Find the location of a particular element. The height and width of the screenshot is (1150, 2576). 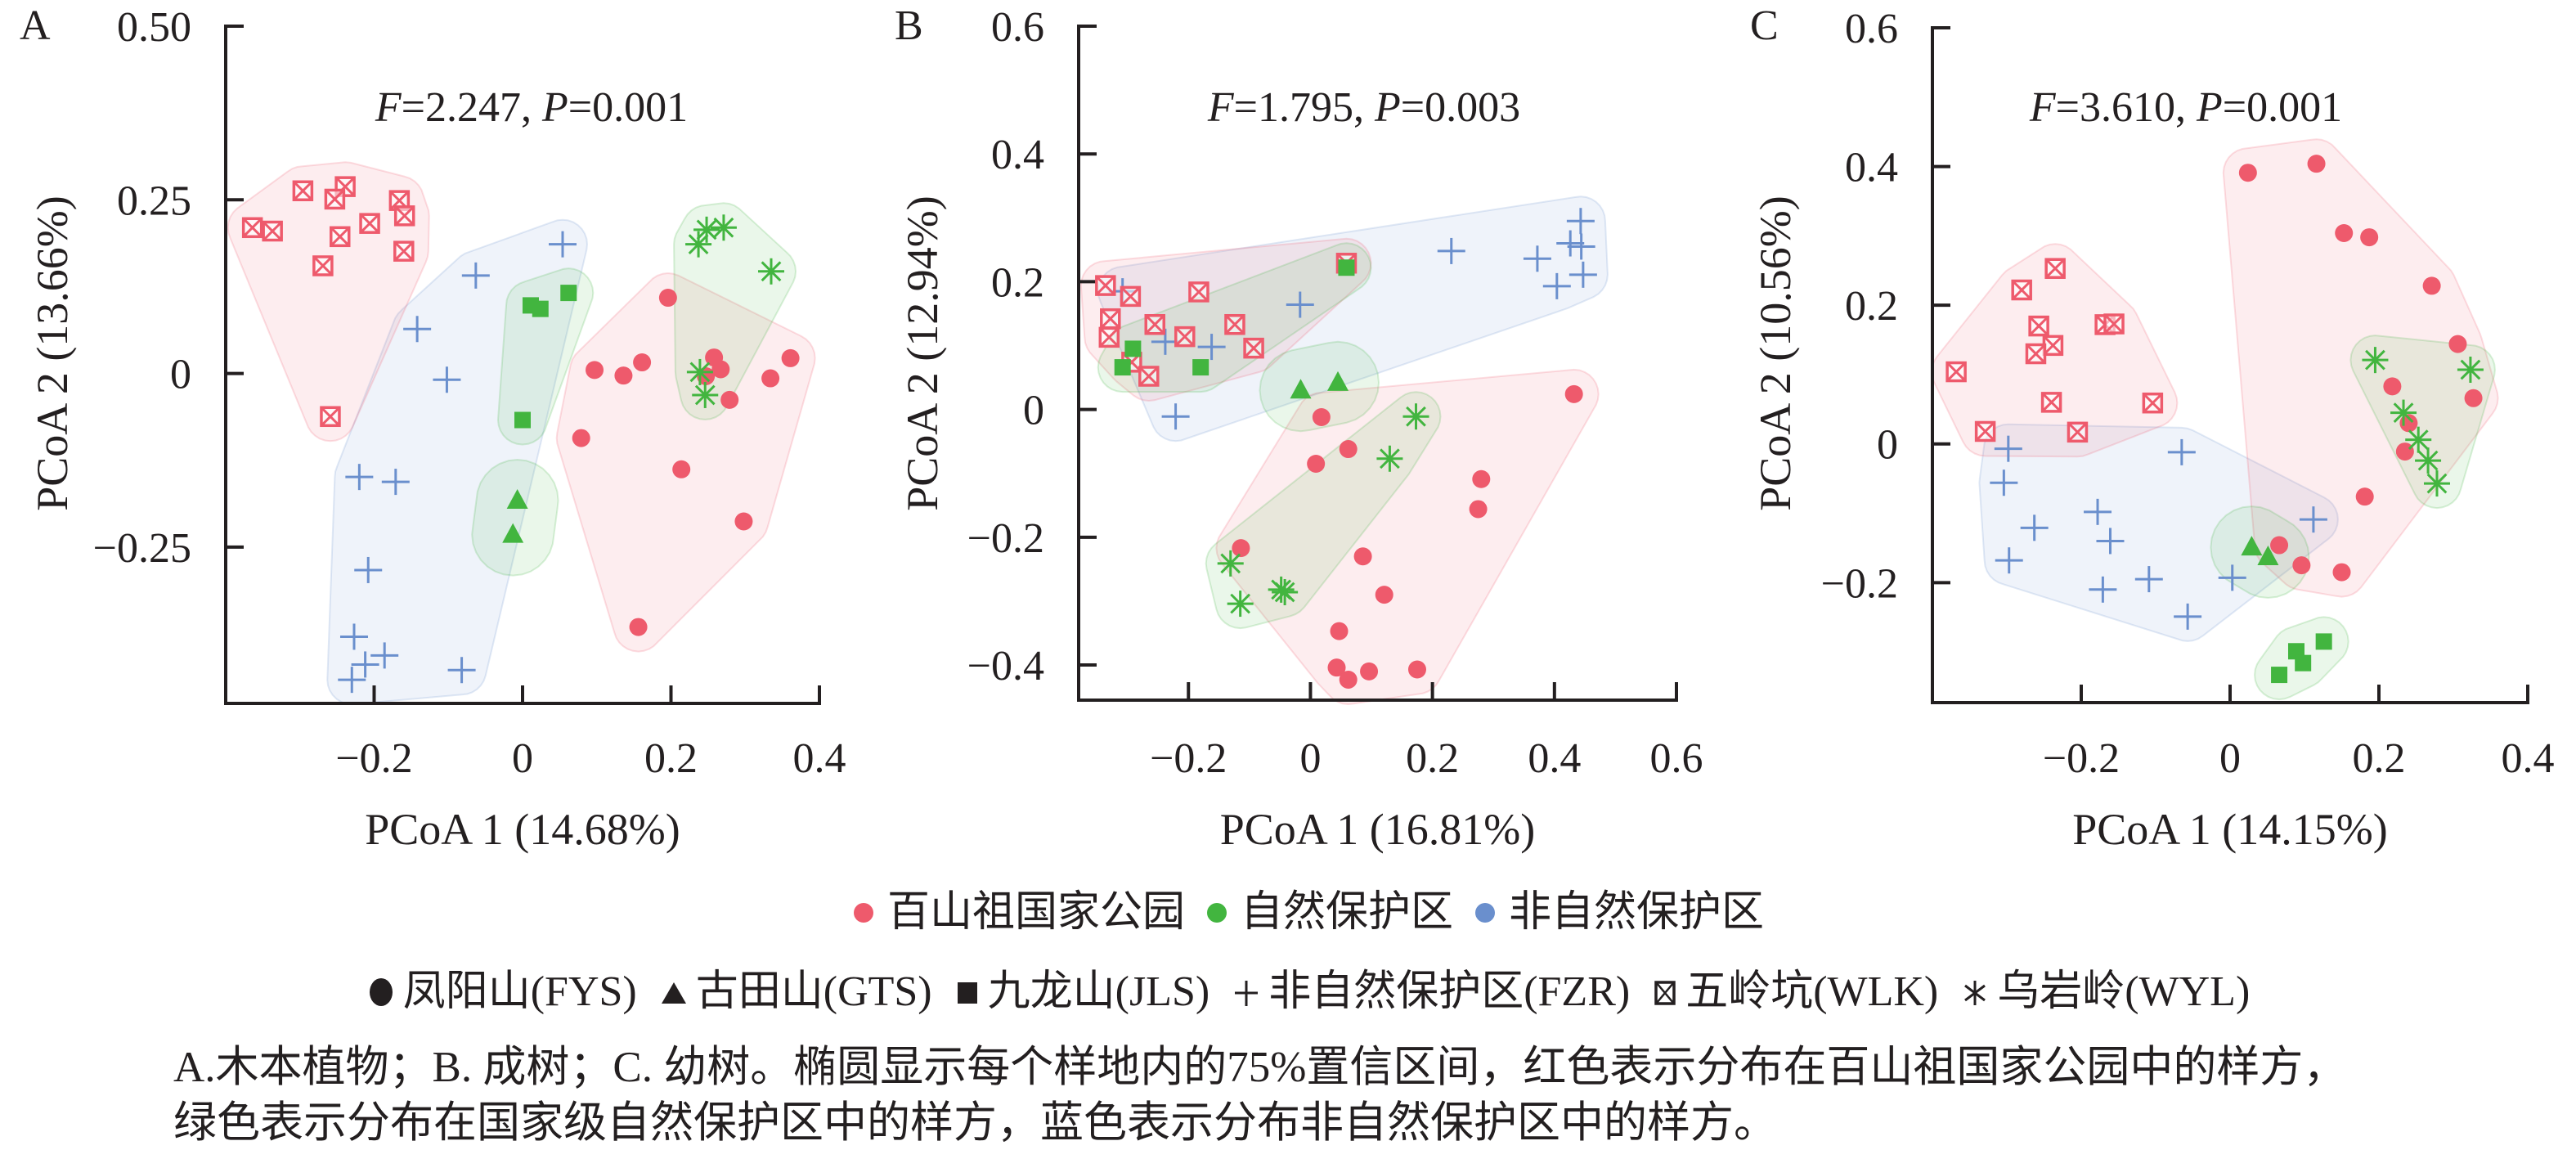

stat-value: =0.003 is located at coordinates (1460, 107).